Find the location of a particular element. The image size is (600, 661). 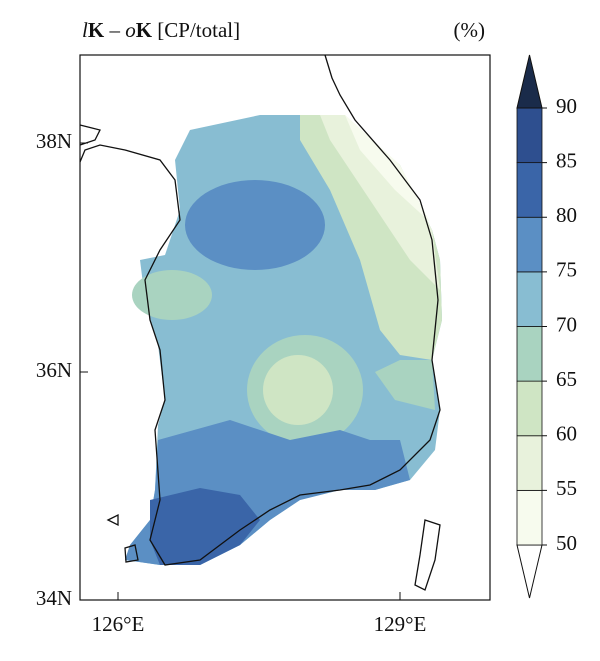

title-part: o is located at coordinates (130, 30).